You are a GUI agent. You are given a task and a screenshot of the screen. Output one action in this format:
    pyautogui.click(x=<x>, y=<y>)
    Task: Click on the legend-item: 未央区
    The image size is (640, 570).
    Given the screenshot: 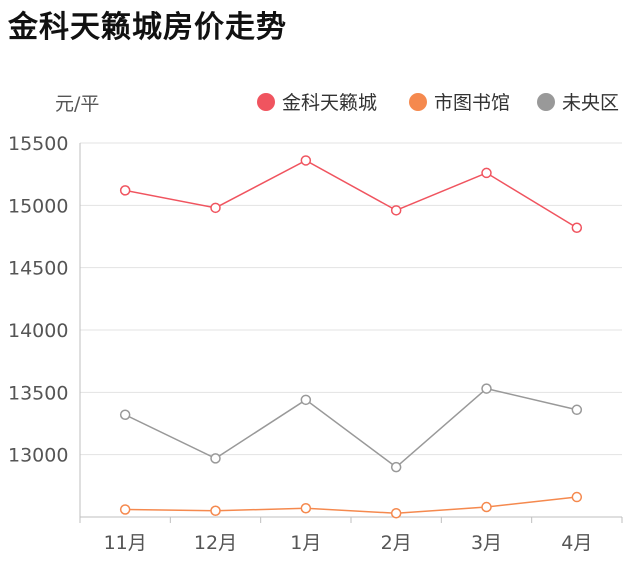 What is the action you would take?
    pyautogui.click(x=578, y=103)
    